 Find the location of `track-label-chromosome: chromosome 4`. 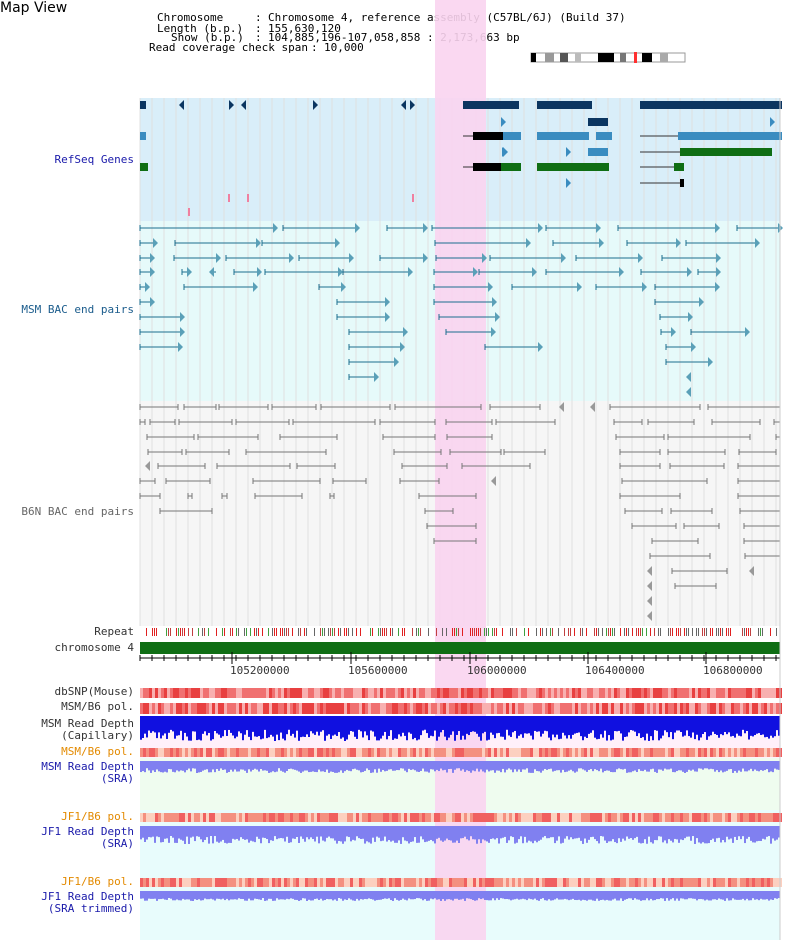

track-label-chromosome: chromosome 4 is located at coordinates (94, 647).